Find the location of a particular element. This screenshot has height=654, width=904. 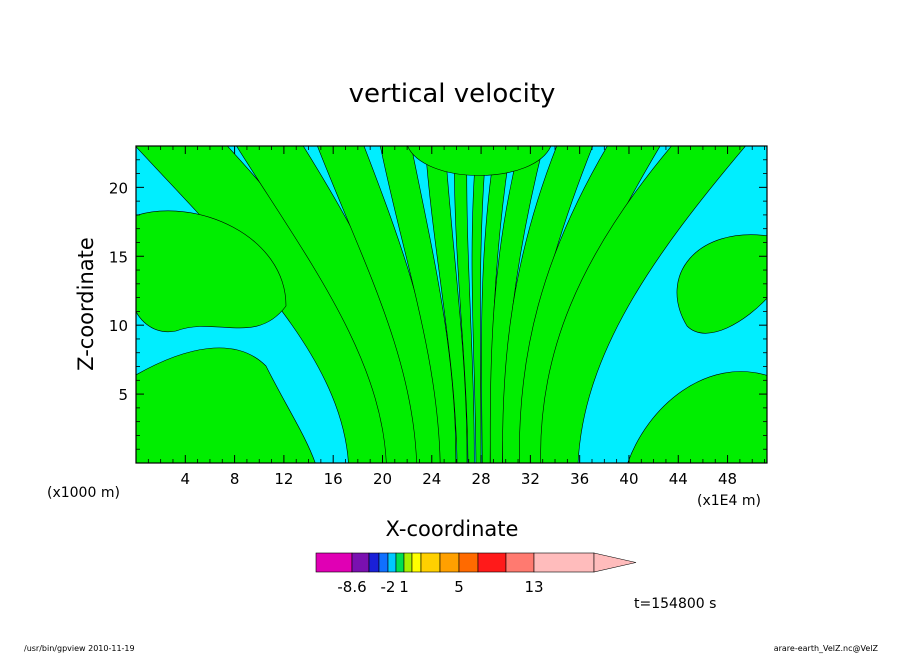

colorbar is located at coordinates (476, 562).